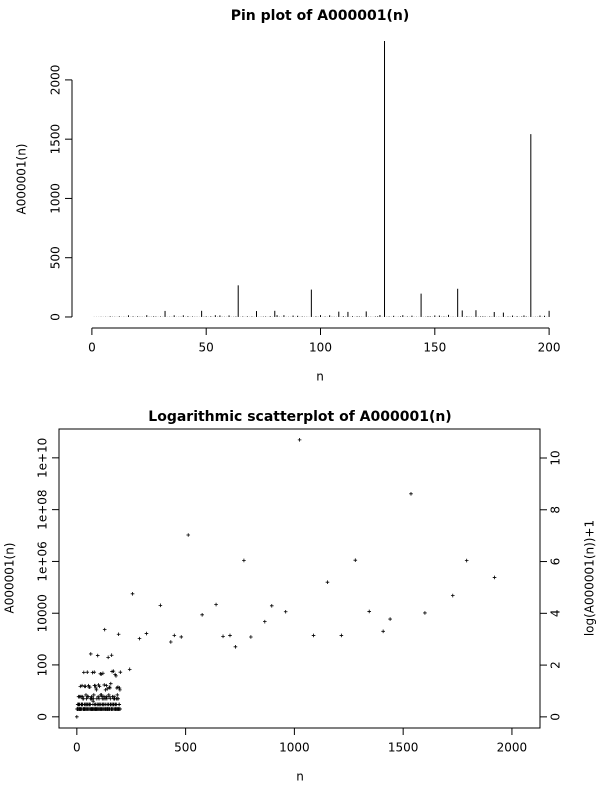  Describe the element at coordinates (556, 510) in the screenshot. I see `y2-tick-label: 8` at that location.